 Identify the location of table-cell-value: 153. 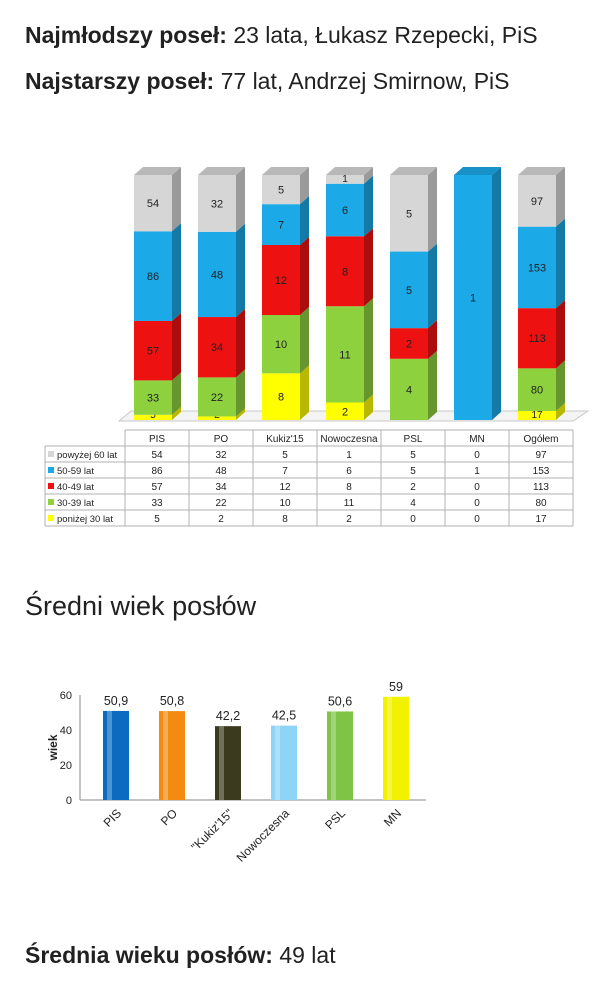
(541, 471).